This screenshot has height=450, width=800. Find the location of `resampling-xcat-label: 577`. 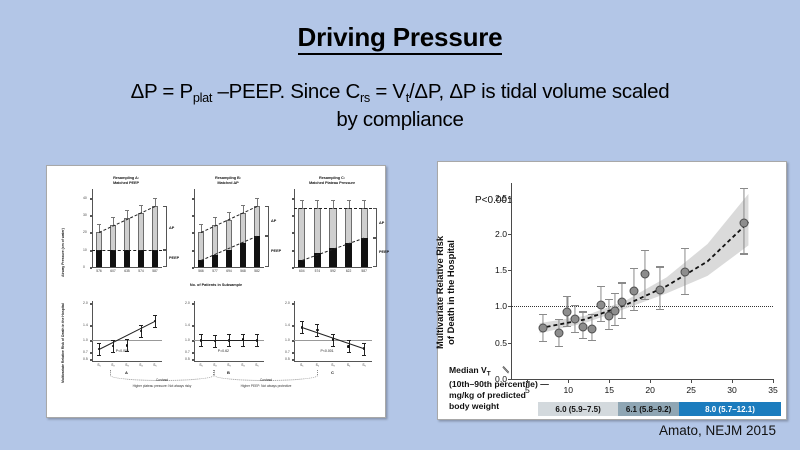

resampling-xcat-label: 577 is located at coordinates (215, 271).